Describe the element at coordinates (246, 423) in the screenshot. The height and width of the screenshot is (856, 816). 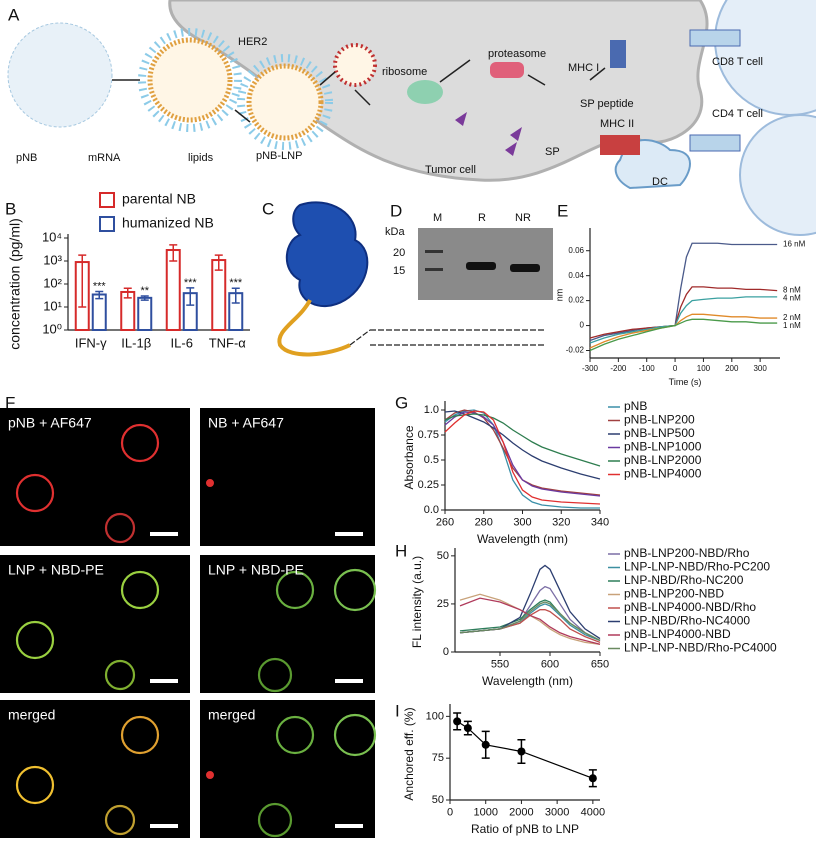
I see `image-label: NB + AF647` at that location.